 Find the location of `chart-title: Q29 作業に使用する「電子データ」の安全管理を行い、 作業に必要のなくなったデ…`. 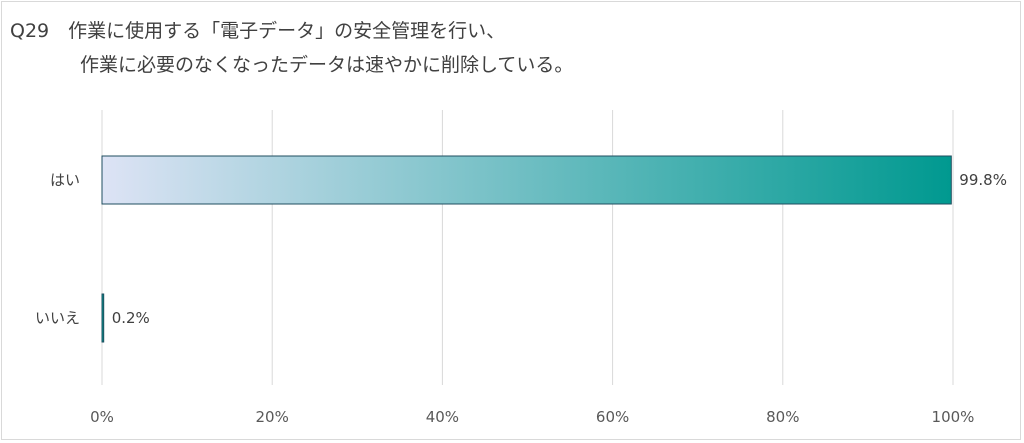

chart-title: Q29 作業に使用する「電子データ」の安全管理を行い、 作業に必要のなくなったデ… is located at coordinates (291, 48).